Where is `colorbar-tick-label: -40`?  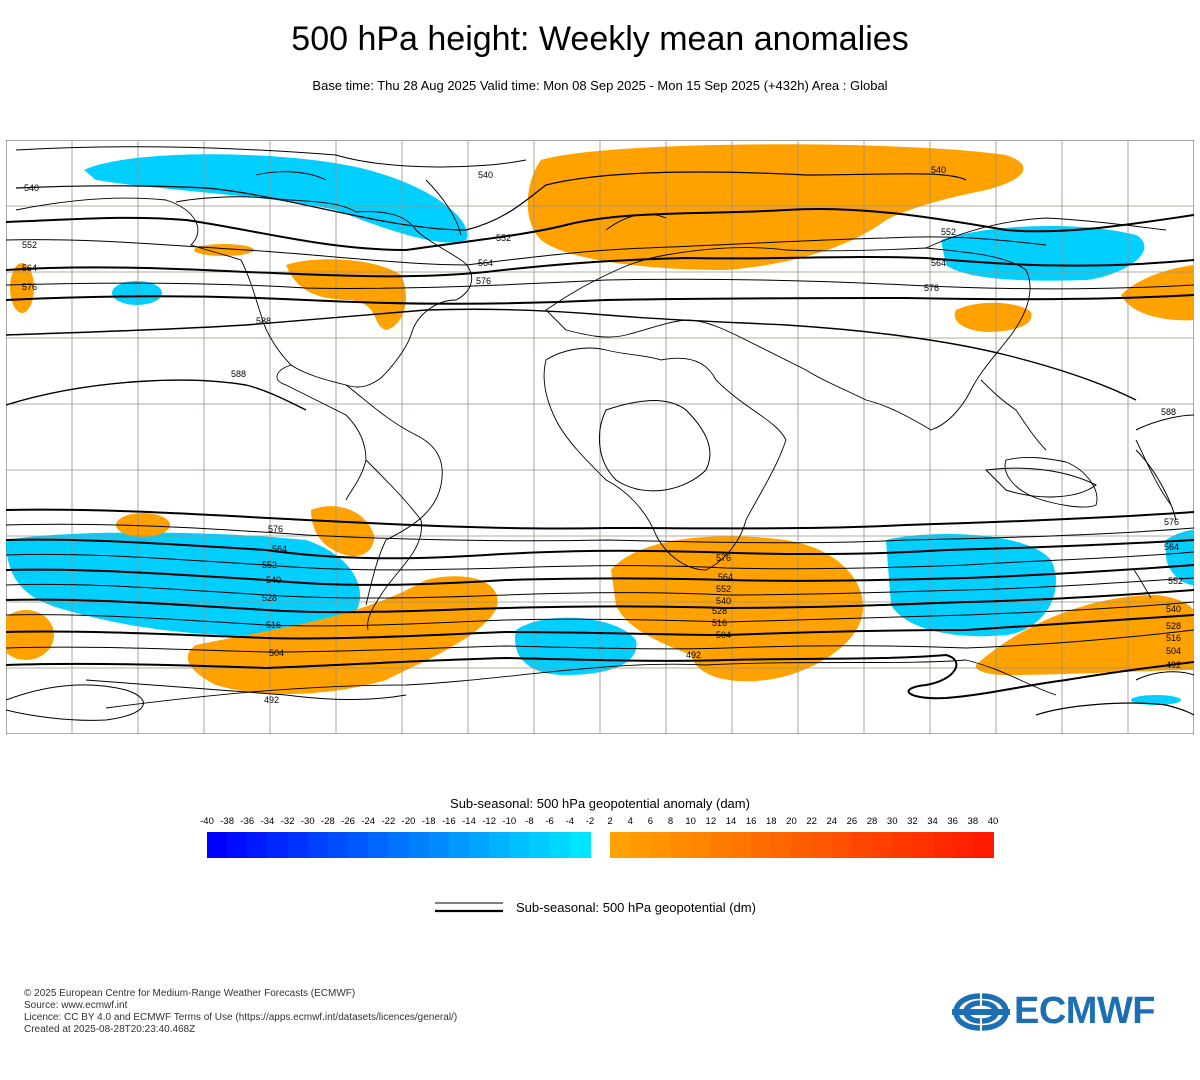 colorbar-tick-label: -40 is located at coordinates (207, 821).